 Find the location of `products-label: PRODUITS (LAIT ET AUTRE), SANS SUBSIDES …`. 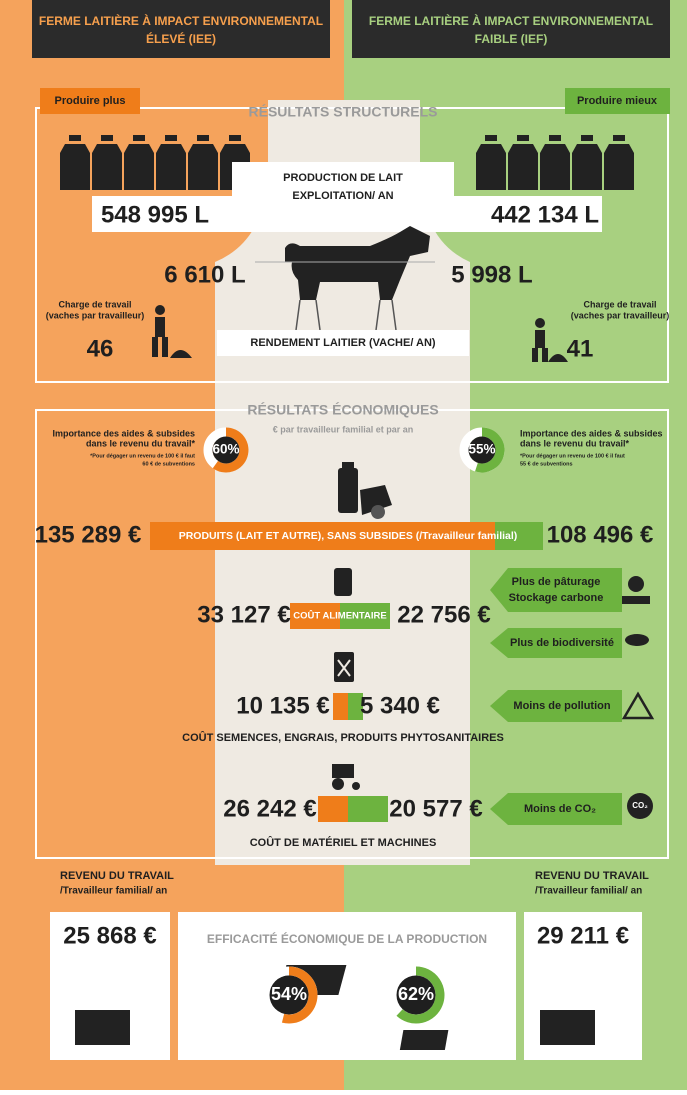

products-label: PRODUITS (LAIT ET AUTRE), SANS SUBSIDES … is located at coordinates (348, 536).